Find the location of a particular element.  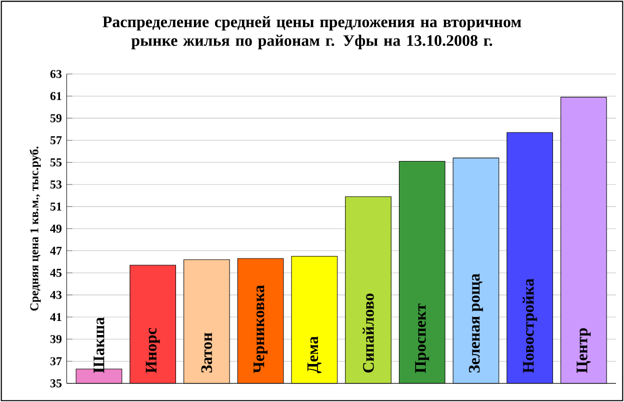

y-tick-label: 43 is located at coordinates (56, 294).